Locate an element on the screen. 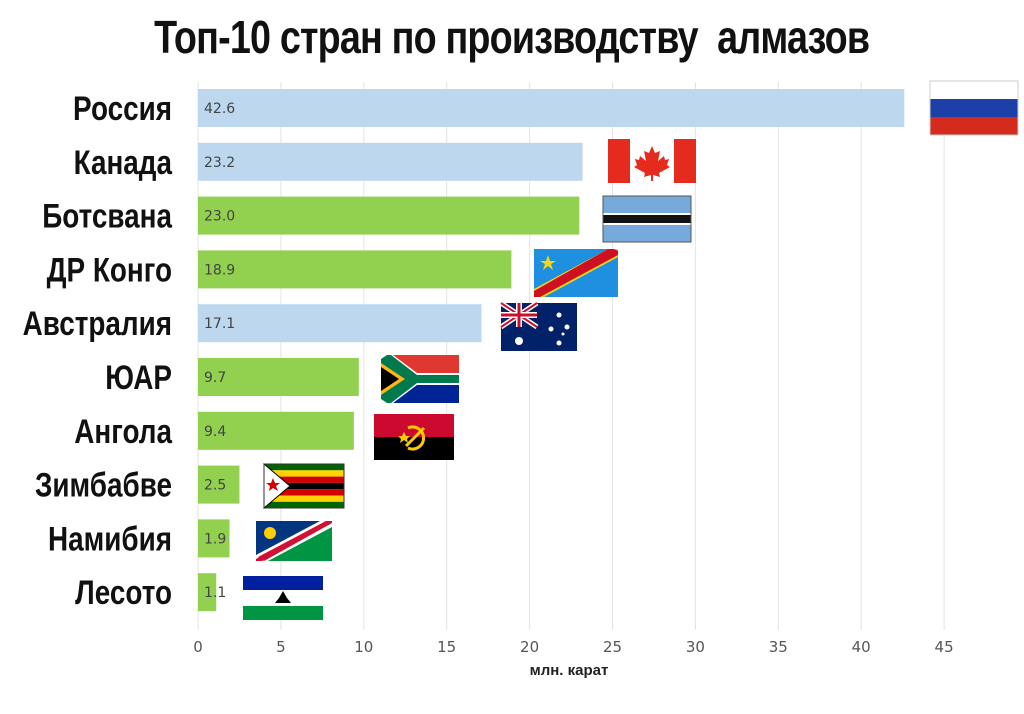  value-label: 42.6 is located at coordinates (219, 109).